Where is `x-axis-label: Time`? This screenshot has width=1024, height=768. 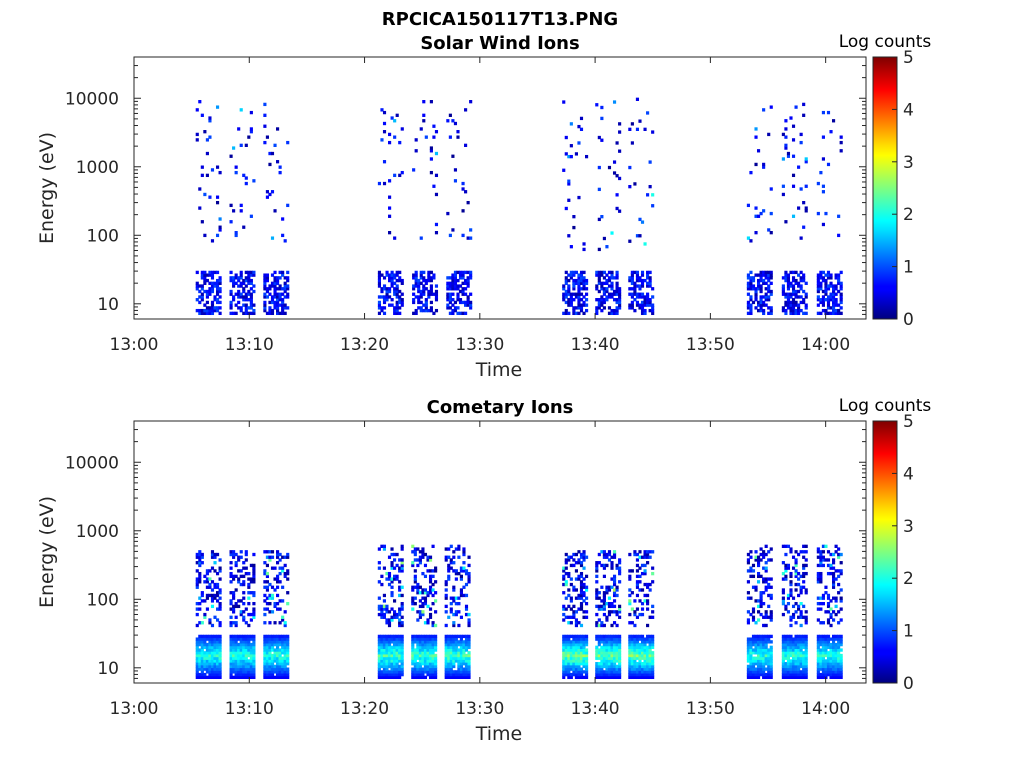
x-axis-label: Time is located at coordinates (499, 370).